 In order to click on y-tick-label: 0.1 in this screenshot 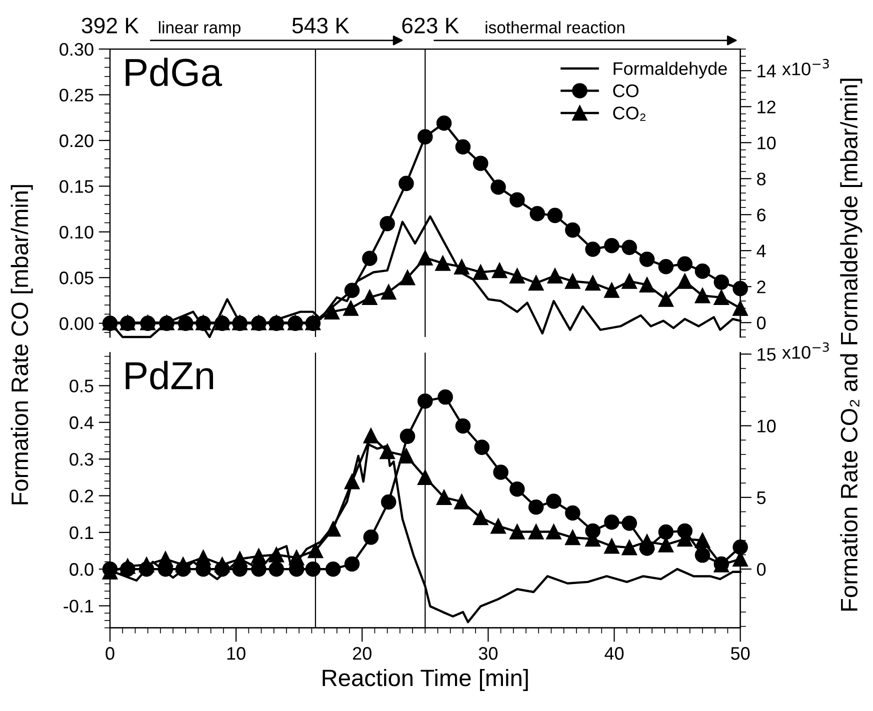, I will do `click(82, 533)`.